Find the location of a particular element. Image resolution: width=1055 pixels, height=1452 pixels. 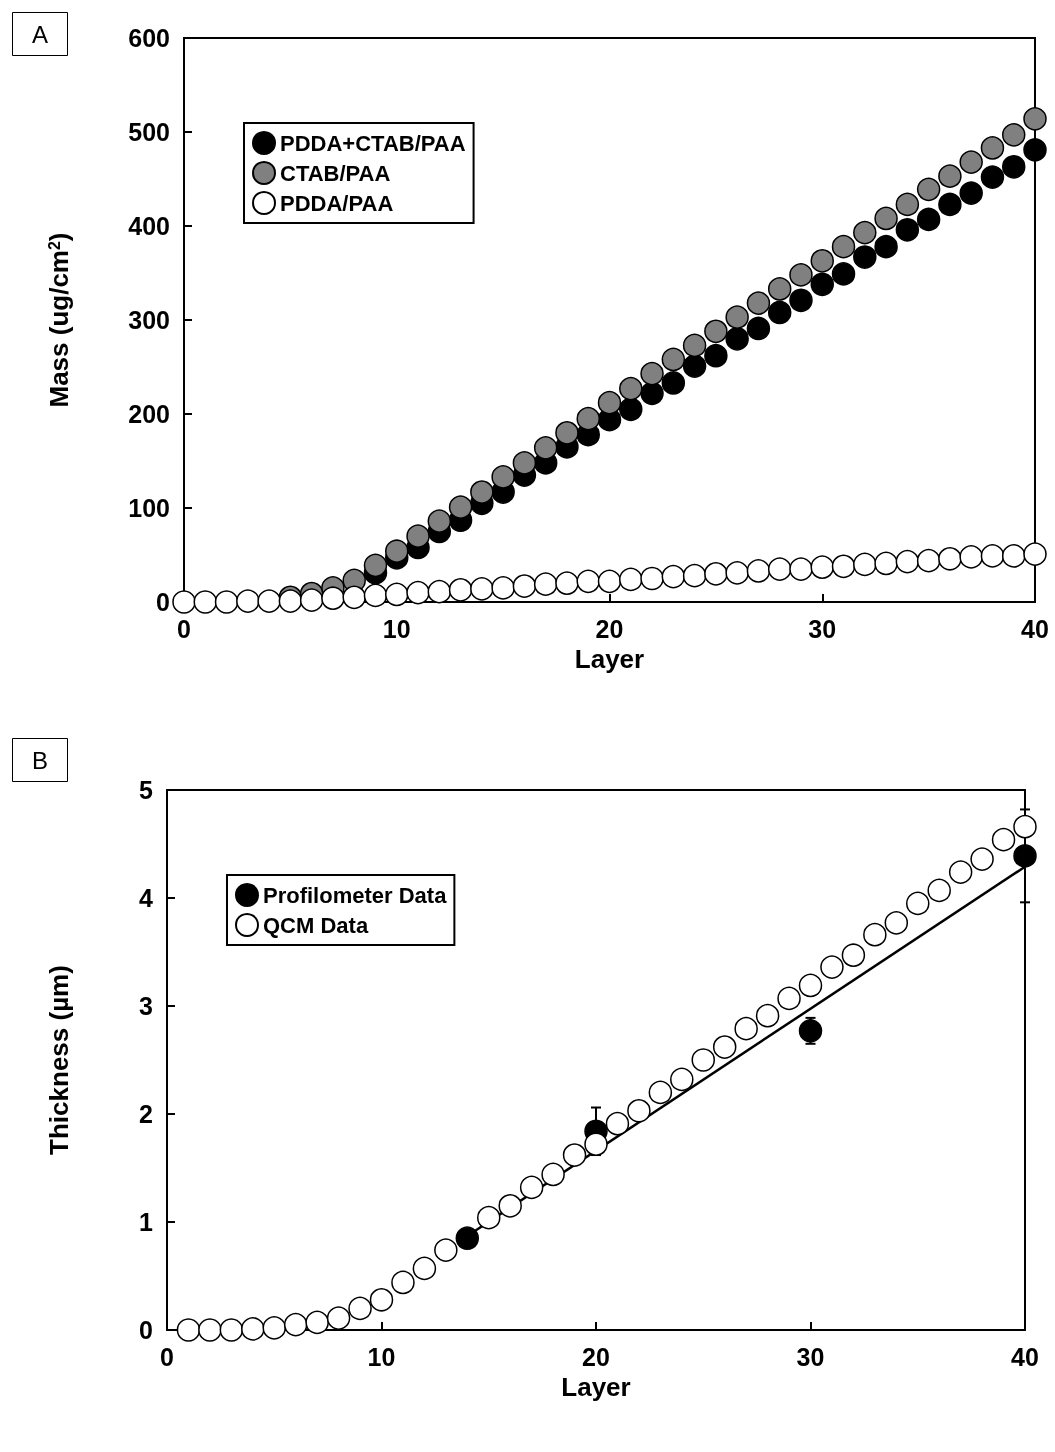

y-axis-title: Thickness (µm) is located at coordinates (59, 1060).